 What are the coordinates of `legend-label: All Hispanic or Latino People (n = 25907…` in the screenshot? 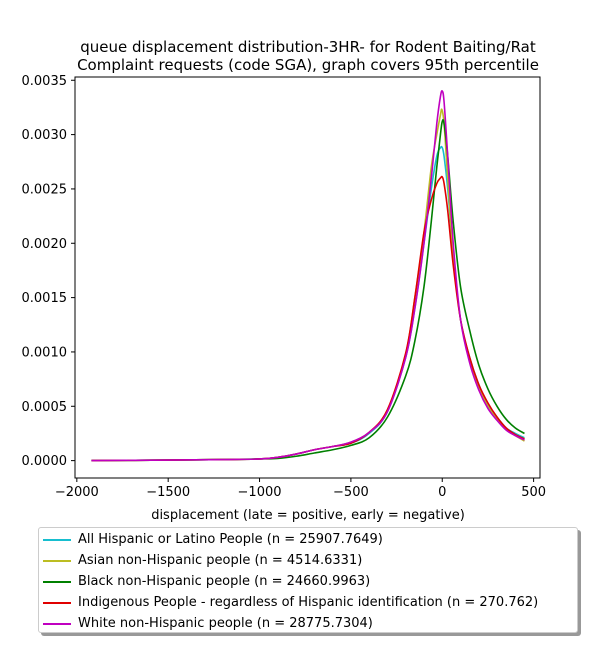 It's located at (230, 539).